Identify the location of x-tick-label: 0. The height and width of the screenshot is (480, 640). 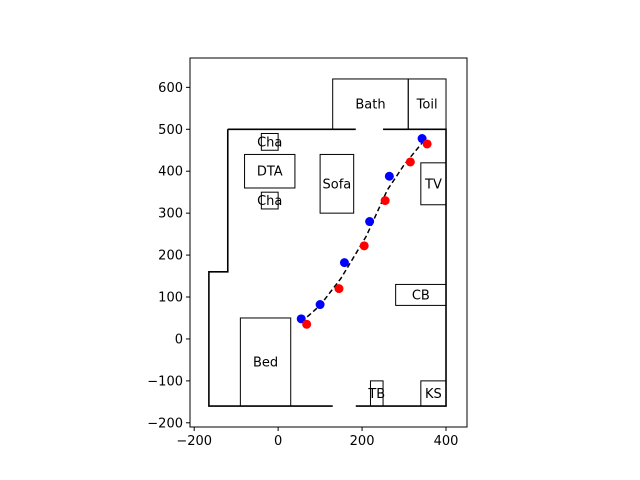
(278, 441).